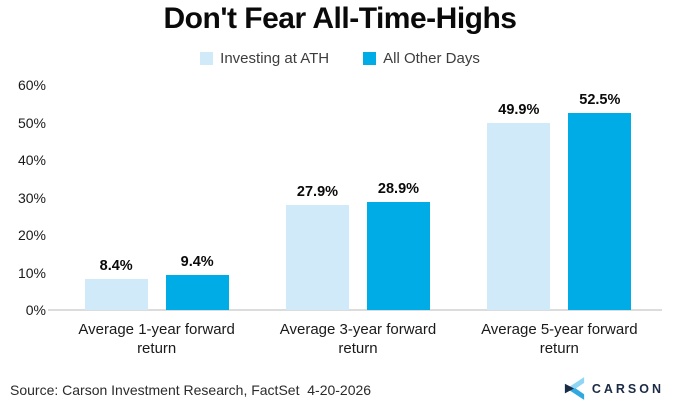 Image resolution: width=680 pixels, height=412 pixels. What do you see at coordinates (35, 310) in the screenshot?
I see `y-axis-tick-label: 0%` at bounding box center [35, 310].